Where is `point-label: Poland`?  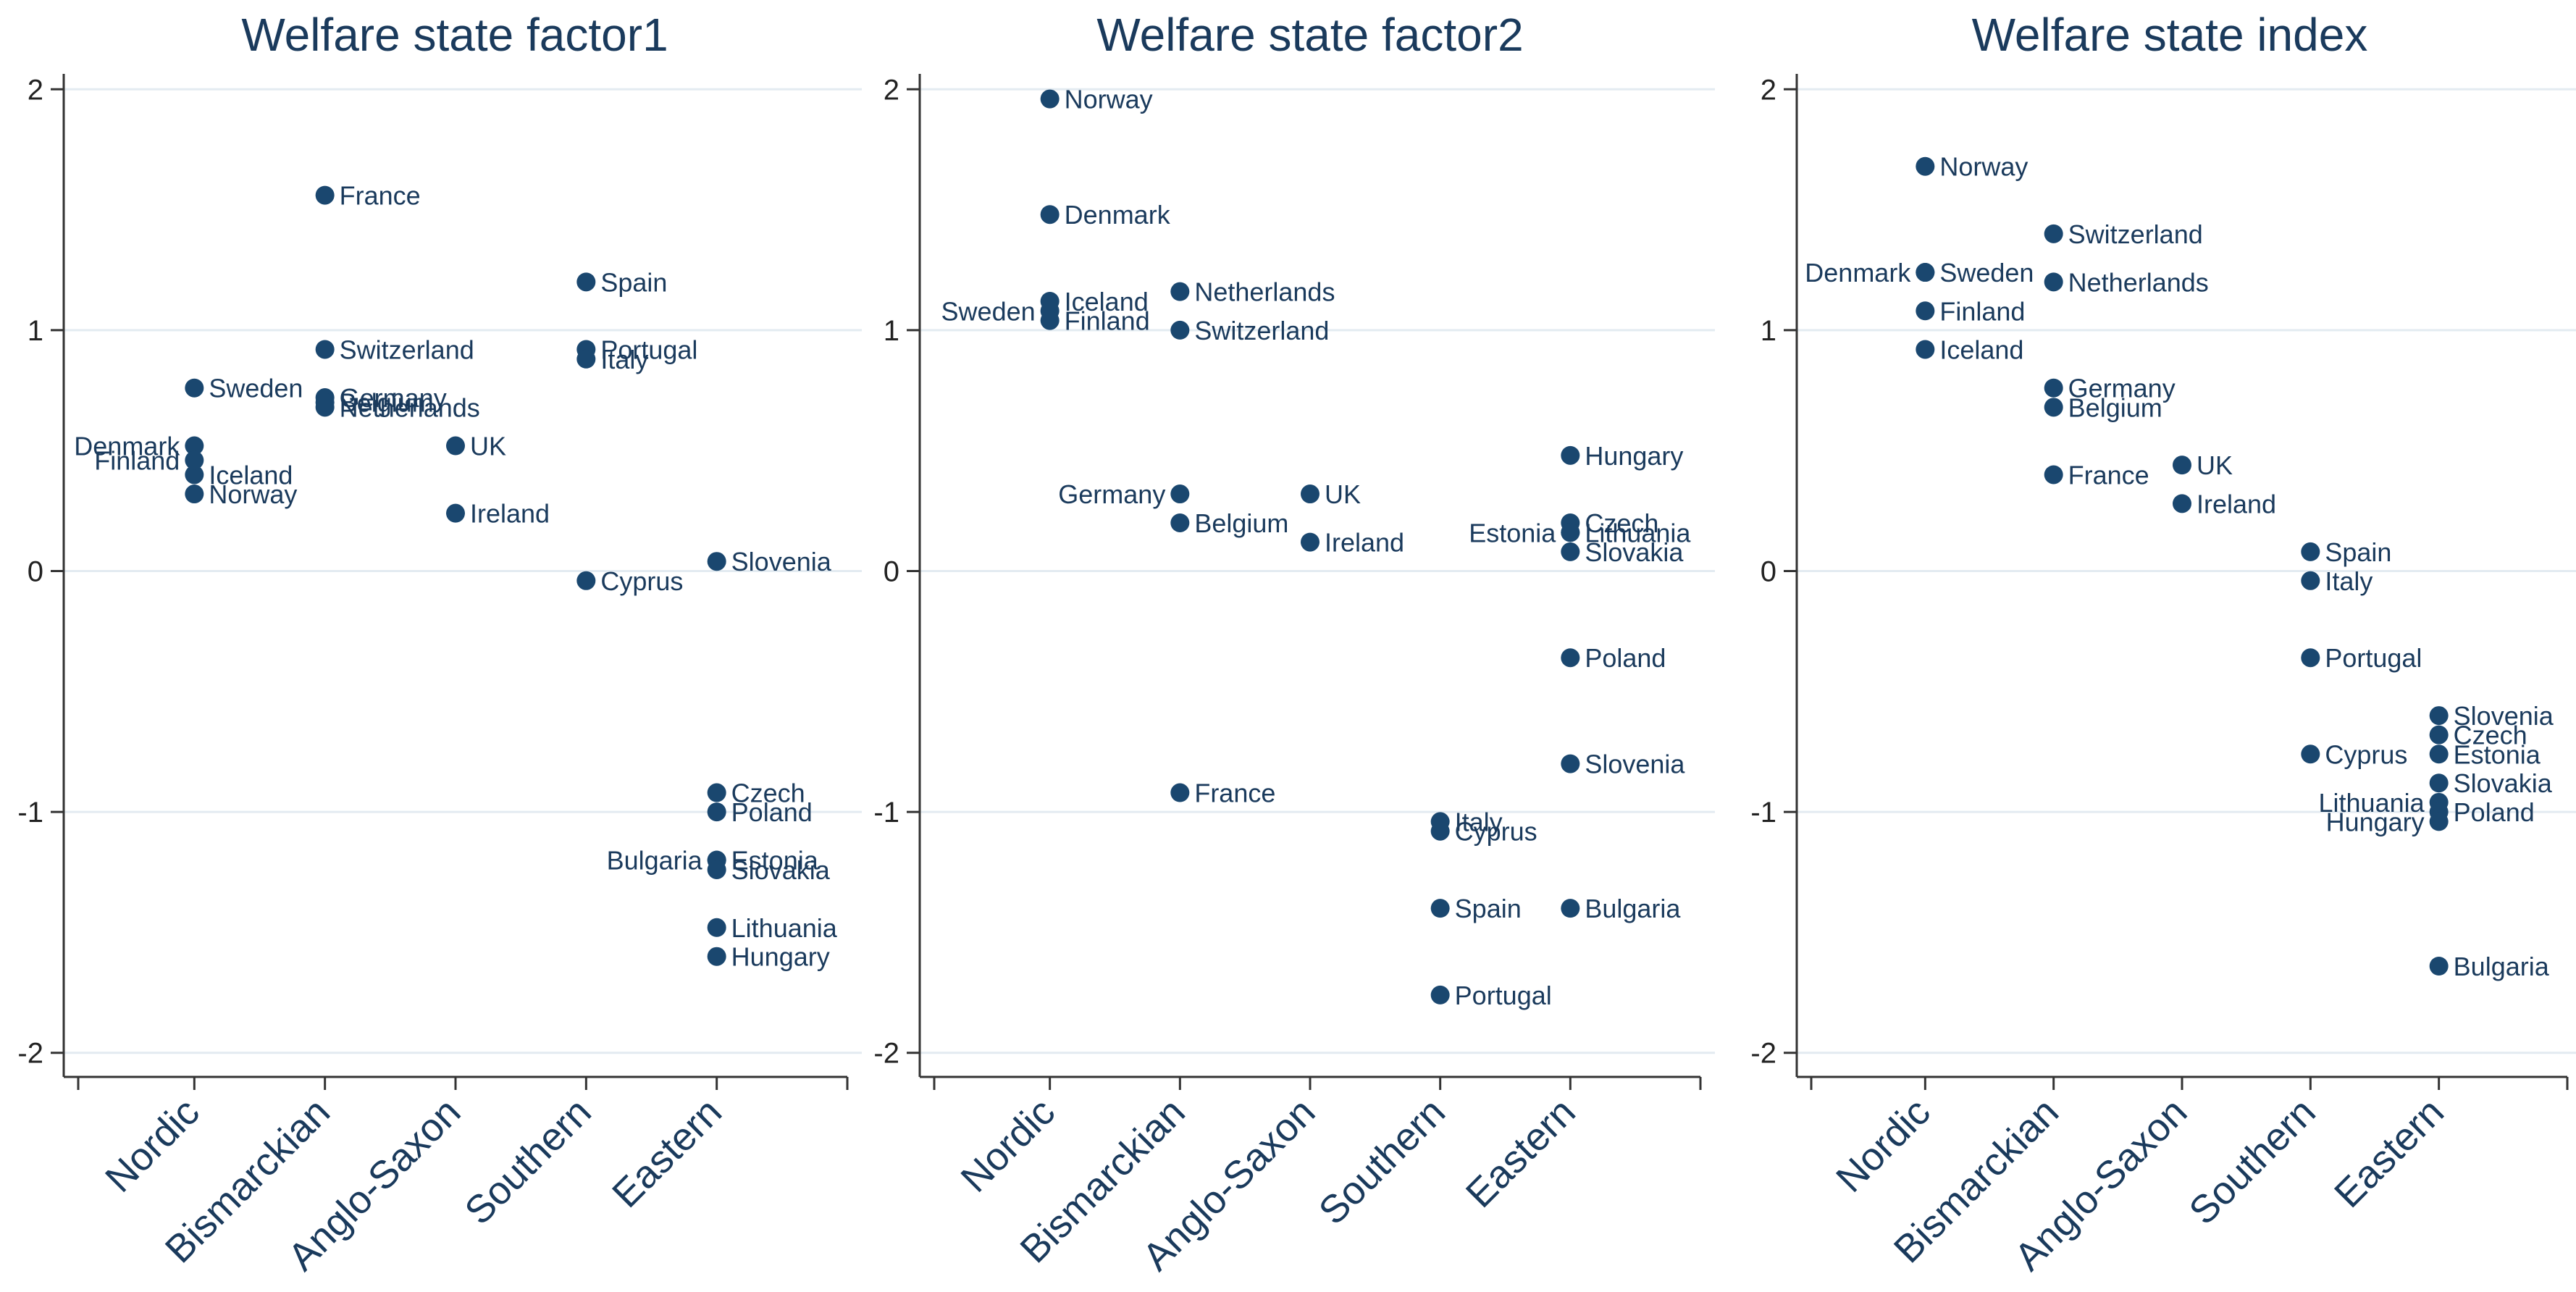 point-label: Poland is located at coordinates (2494, 812).